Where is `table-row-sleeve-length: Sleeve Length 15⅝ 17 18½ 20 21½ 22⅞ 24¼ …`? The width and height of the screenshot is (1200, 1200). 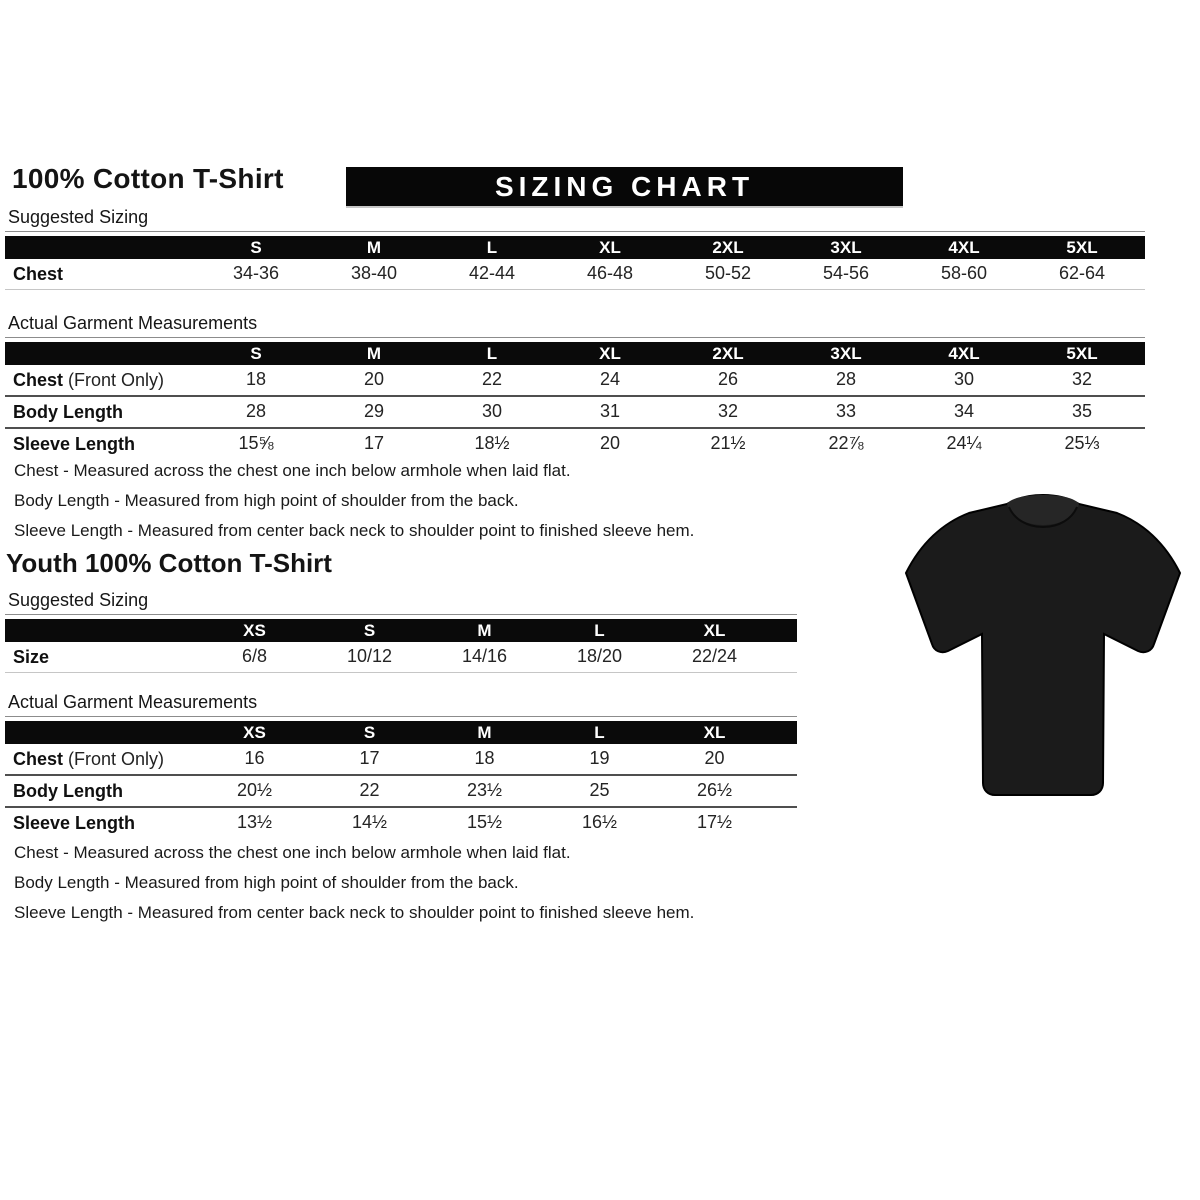
table-row-sleeve-length: Sleeve Length 15⅝ 17 18½ 20 21½ 22⅞ 24¼ … is located at coordinates (575, 444).